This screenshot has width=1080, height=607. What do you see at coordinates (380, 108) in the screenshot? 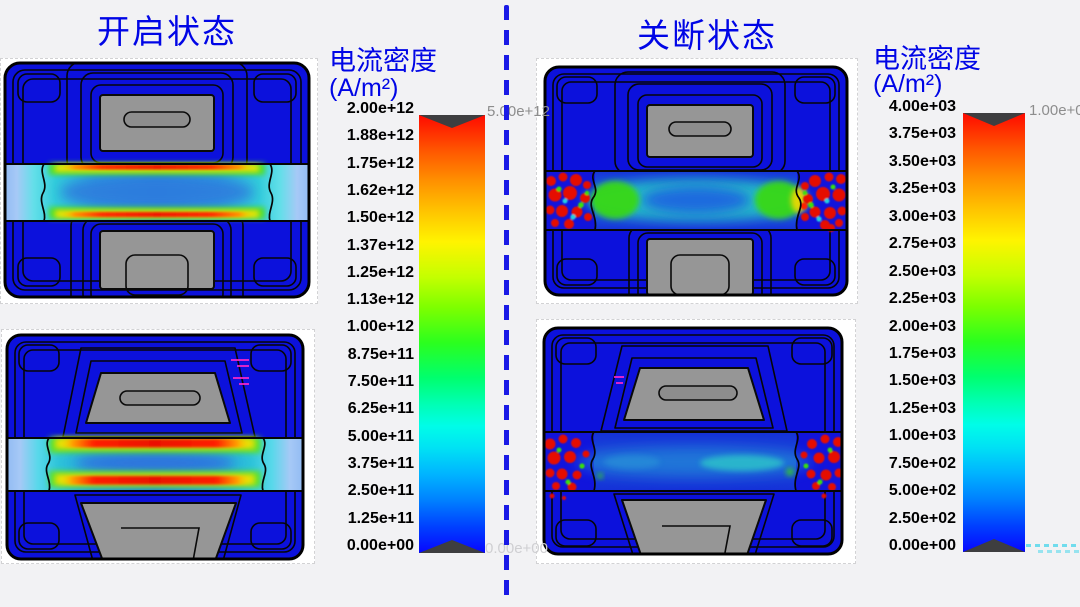
I see `left-colorbar-tick: 2.00e+12` at bounding box center [380, 108].